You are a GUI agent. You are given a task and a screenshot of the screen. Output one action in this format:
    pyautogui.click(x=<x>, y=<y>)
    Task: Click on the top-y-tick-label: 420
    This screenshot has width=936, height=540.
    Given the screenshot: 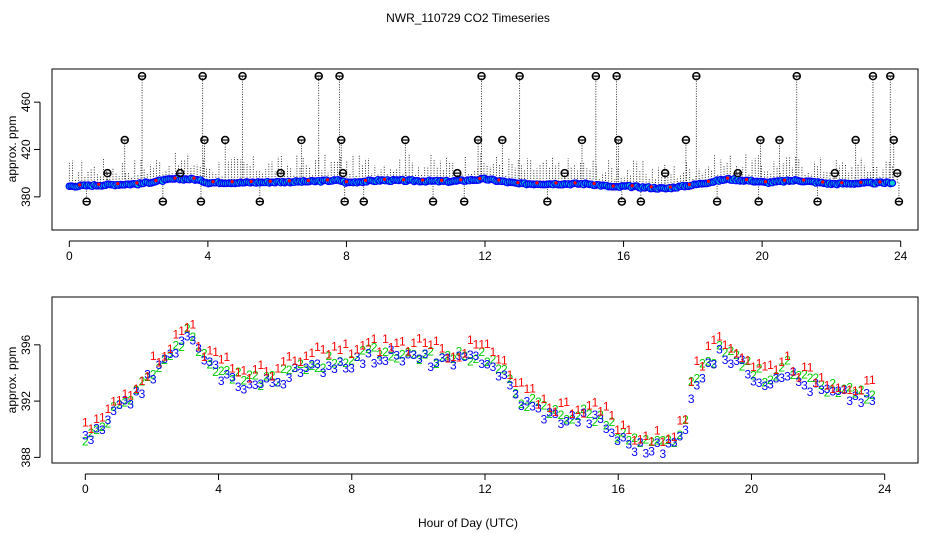 What is the action you would take?
    pyautogui.click(x=26, y=149)
    